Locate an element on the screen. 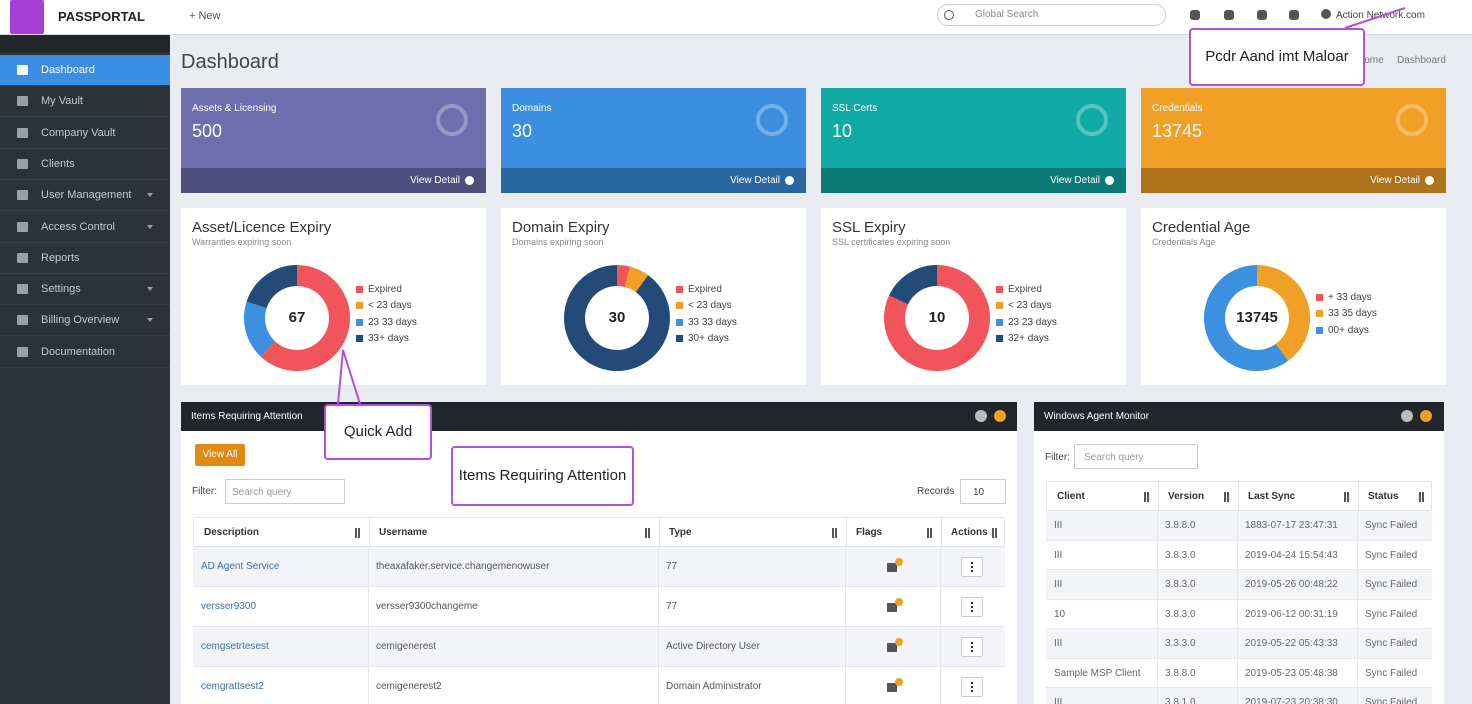 The image size is (1472, 704). card-title: Domains is located at coordinates (532, 108).